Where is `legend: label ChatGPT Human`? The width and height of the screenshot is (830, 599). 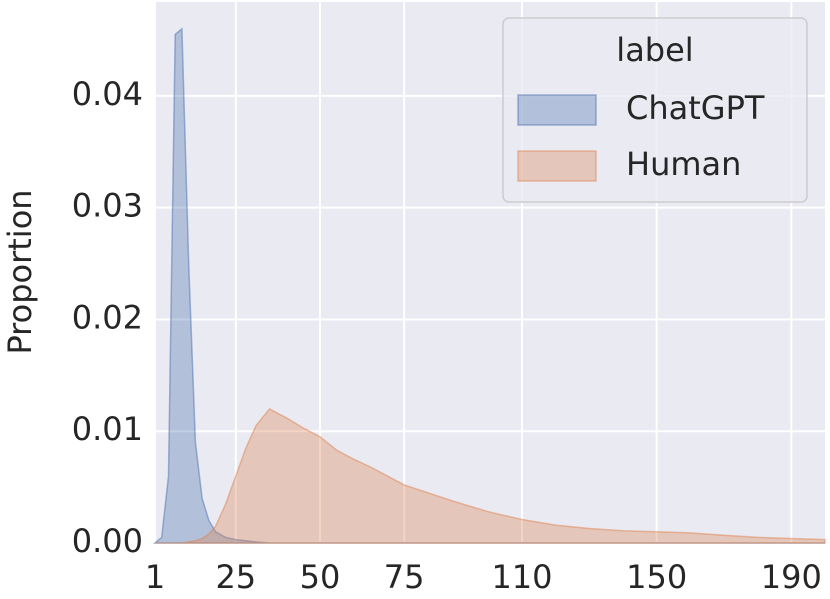
legend: label ChatGPT Human is located at coordinates (655, 110).